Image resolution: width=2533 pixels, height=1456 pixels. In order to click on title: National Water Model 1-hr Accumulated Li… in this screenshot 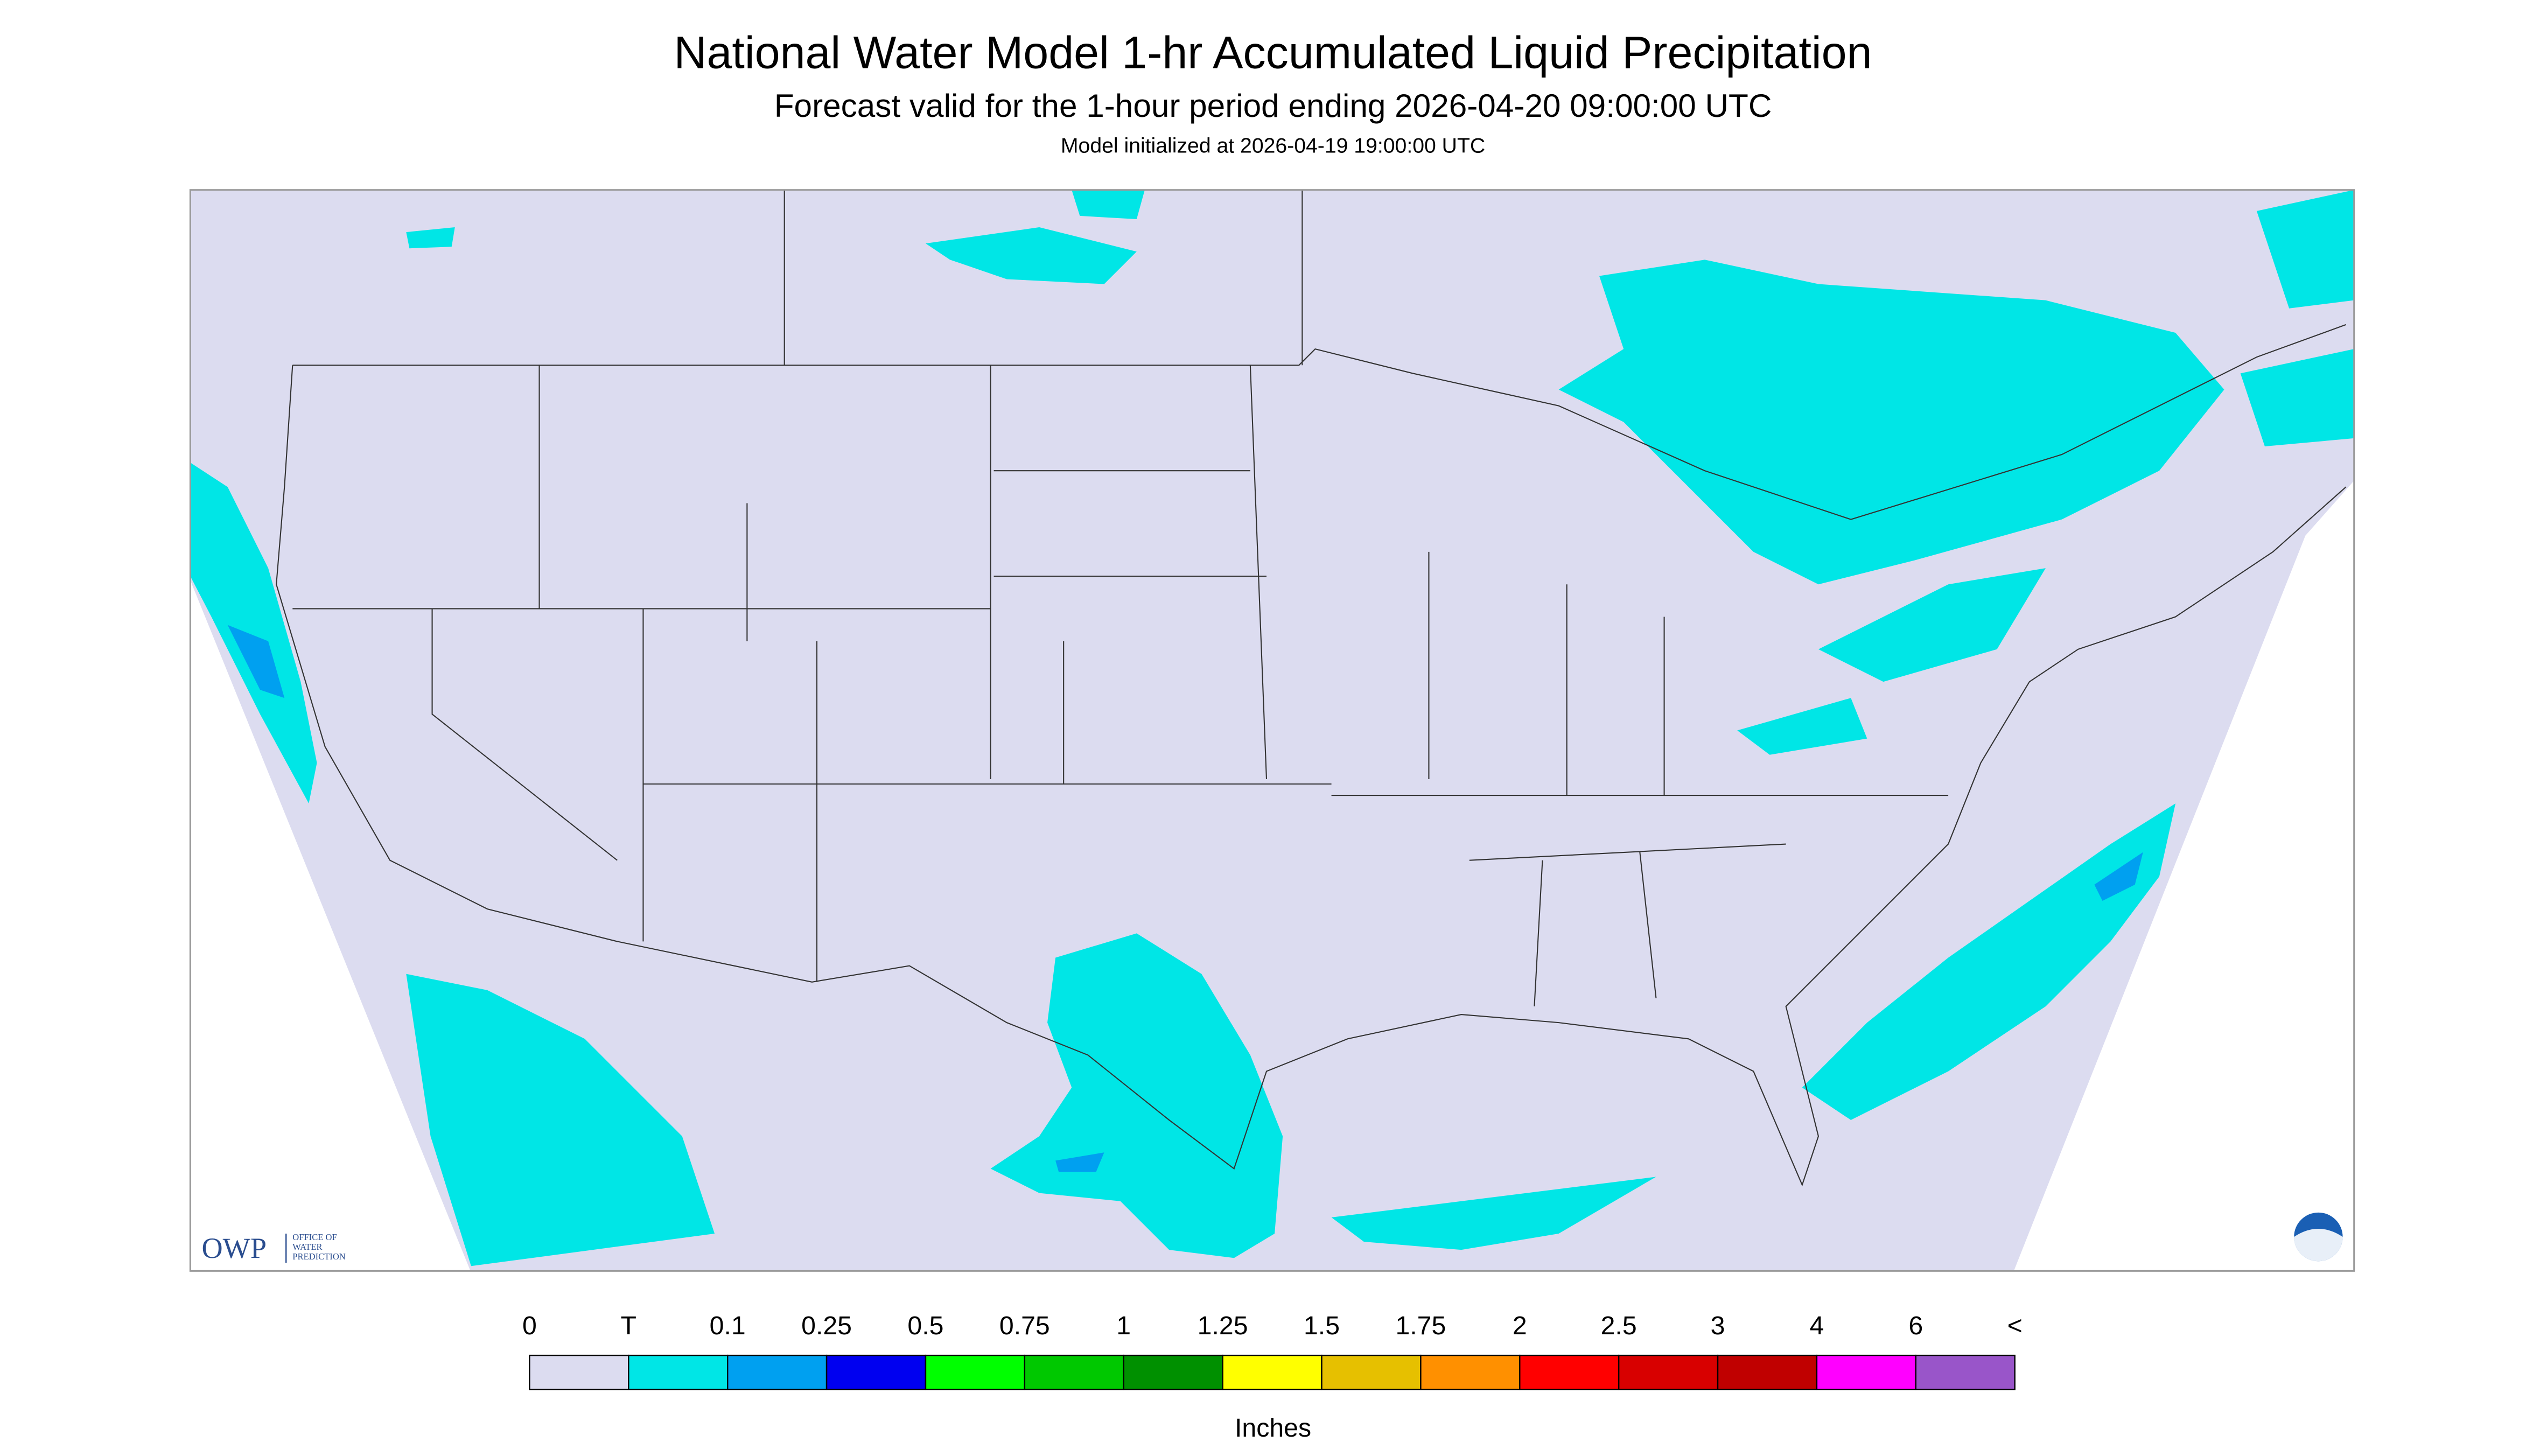, I will do `click(1273, 52)`.